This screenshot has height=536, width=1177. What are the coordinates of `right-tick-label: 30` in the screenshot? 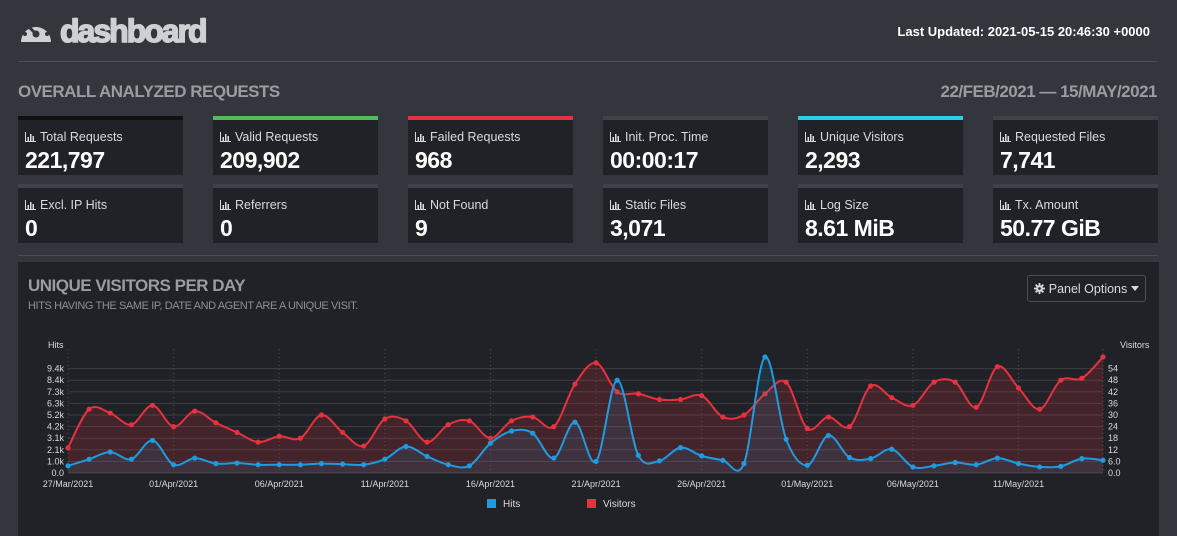 It's located at (1113, 415).